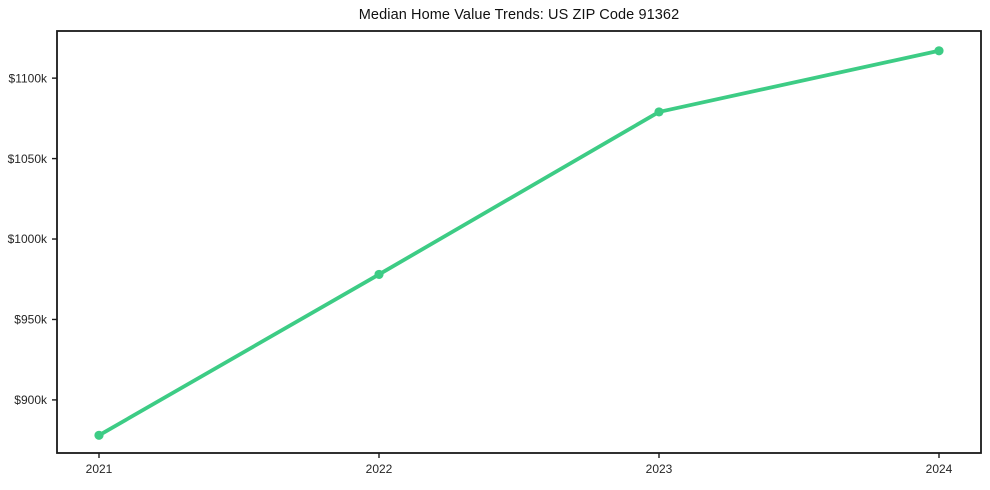  I want to click on x-tick-label: 2021, so click(99, 469).